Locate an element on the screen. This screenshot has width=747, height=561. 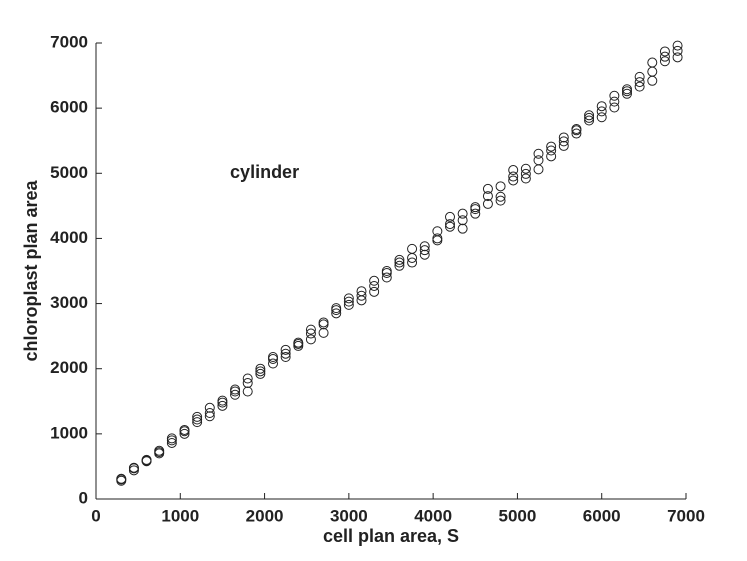
x-tick-label: 4000 is located at coordinates (433, 515).